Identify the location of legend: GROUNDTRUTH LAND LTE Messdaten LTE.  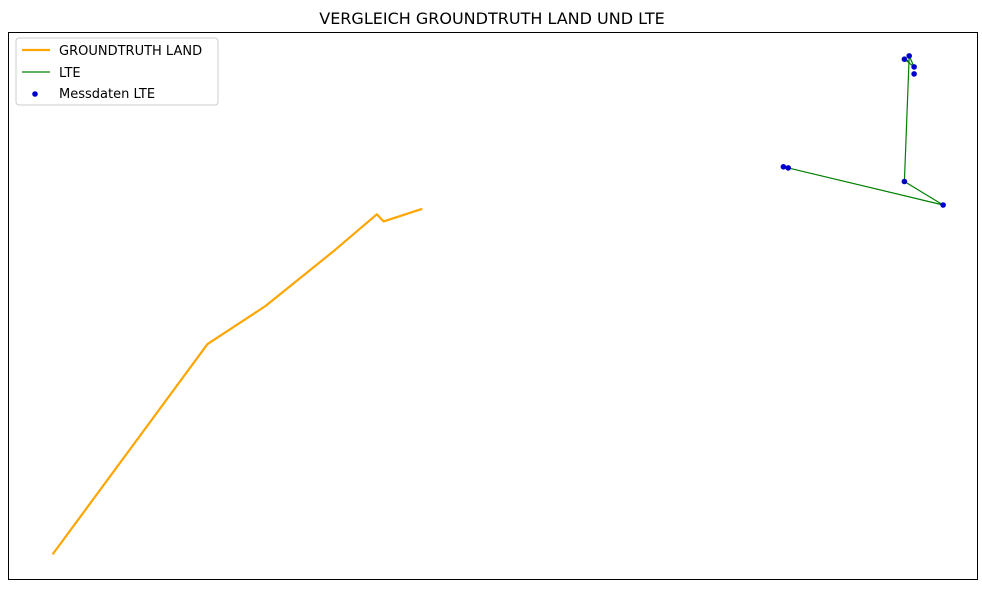
(117, 71).